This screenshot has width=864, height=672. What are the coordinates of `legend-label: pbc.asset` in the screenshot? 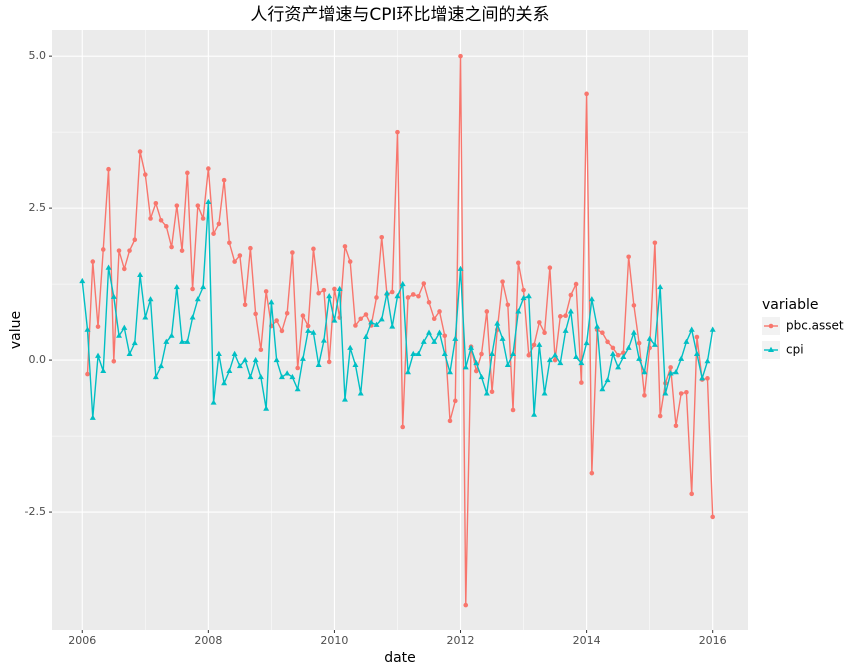 It's located at (815, 326).